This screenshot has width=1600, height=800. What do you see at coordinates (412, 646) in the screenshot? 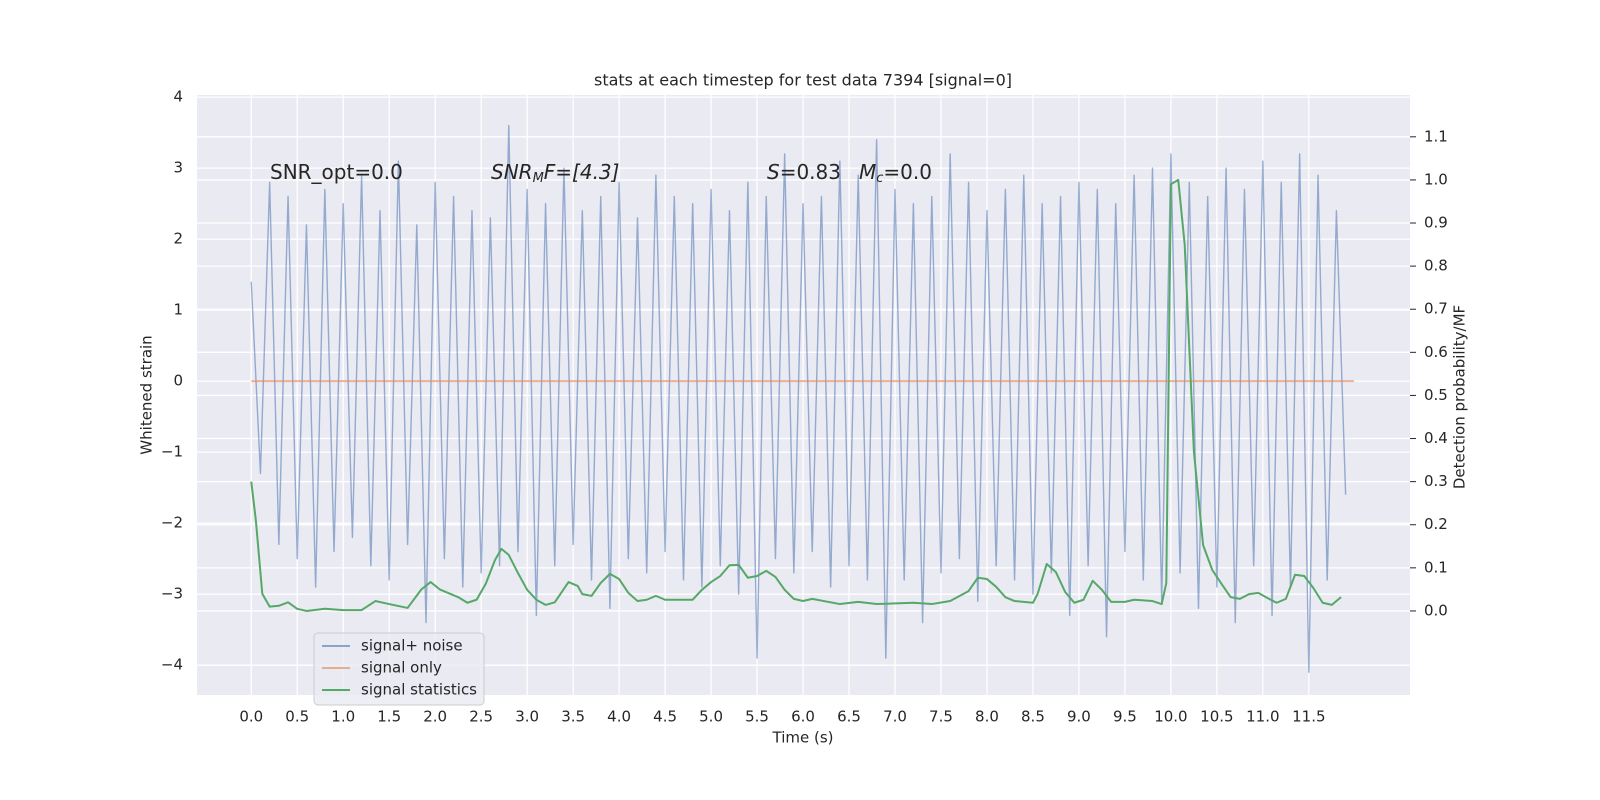
I see `legend-label: signal+ noise` at bounding box center [412, 646].